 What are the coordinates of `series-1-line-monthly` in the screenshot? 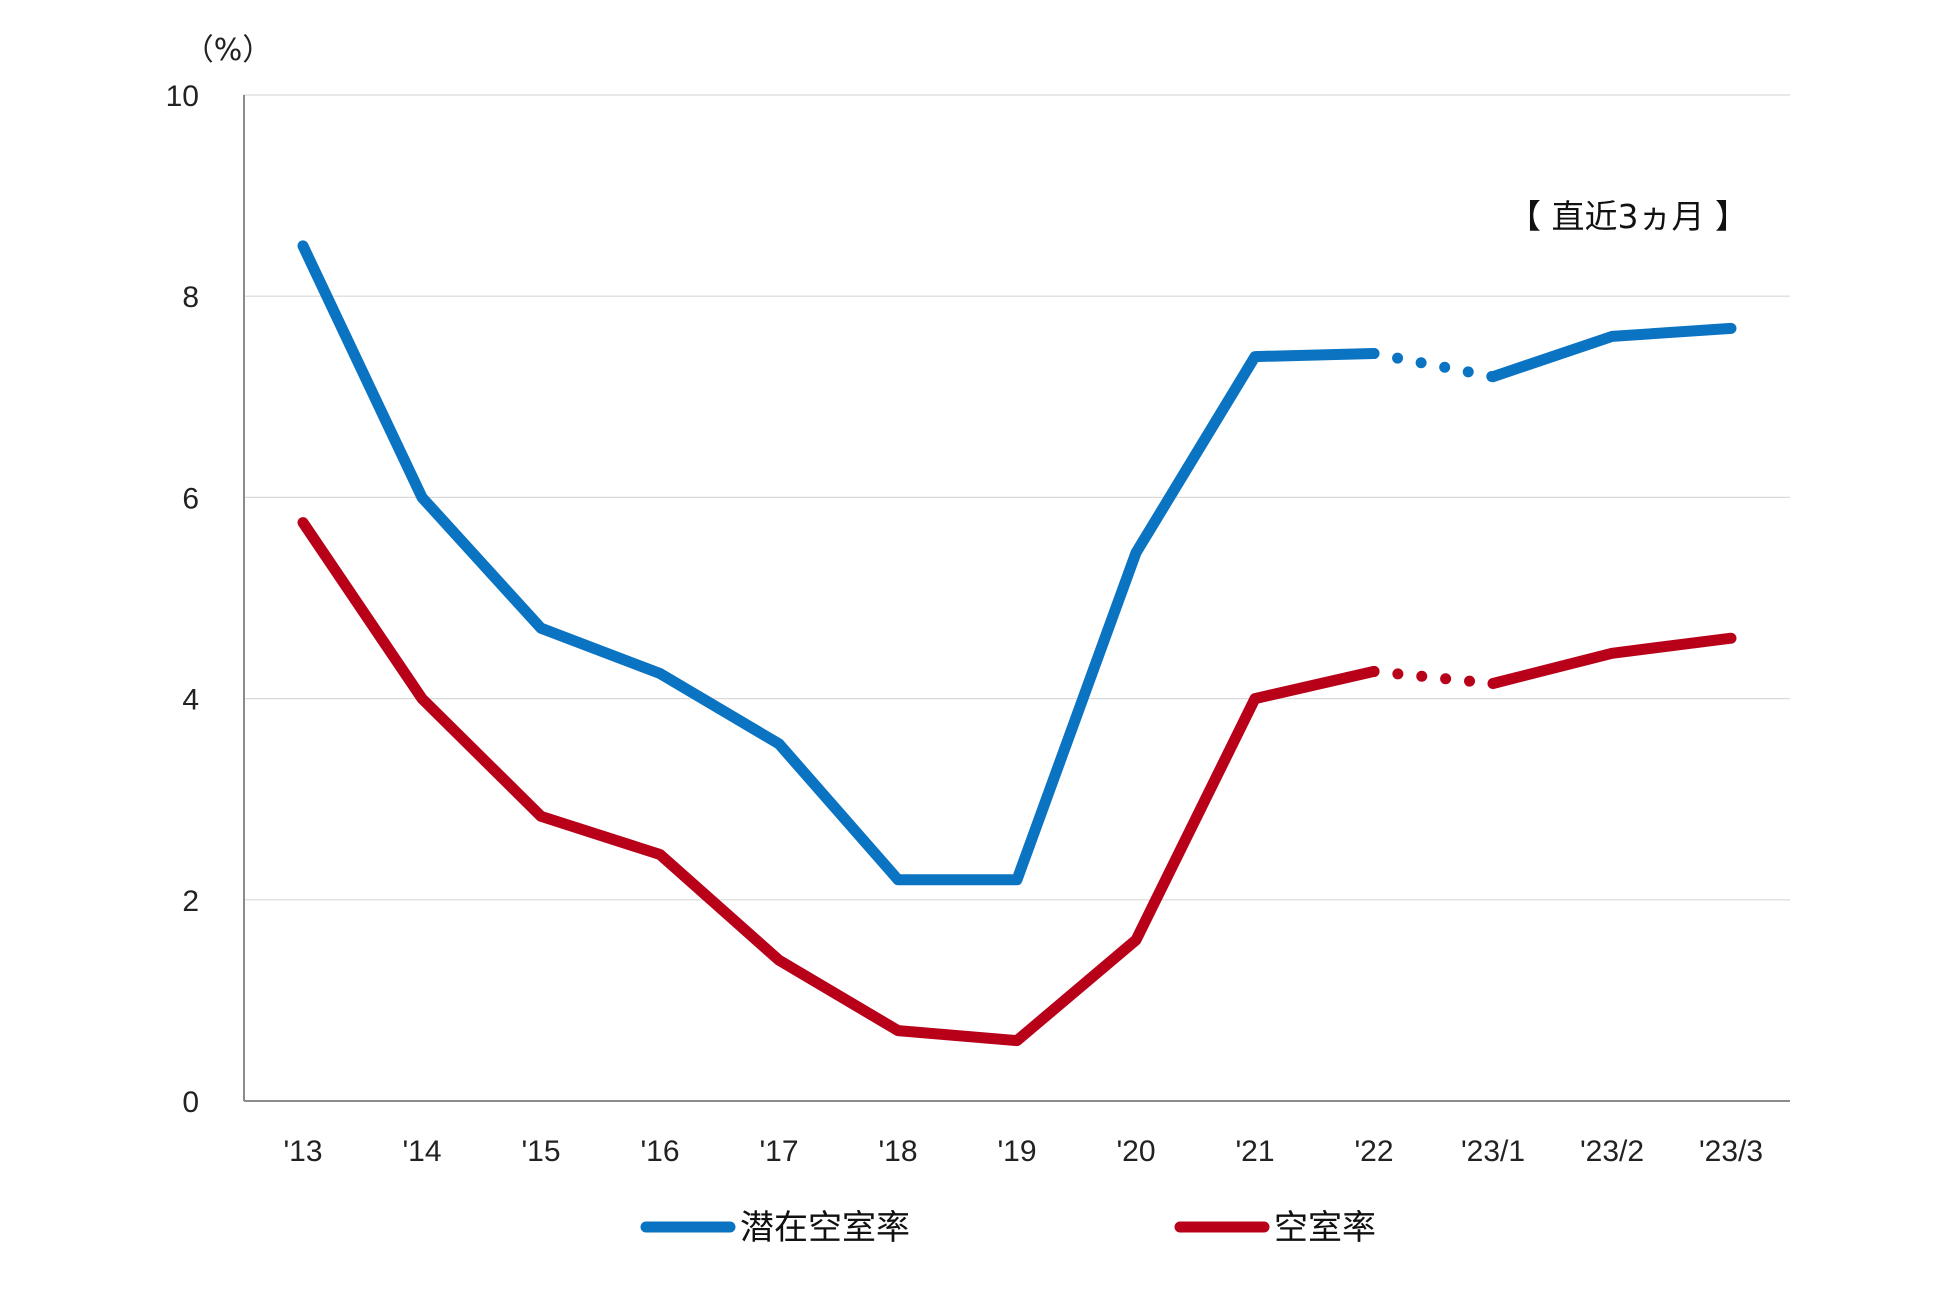 It's located at (1612, 660).